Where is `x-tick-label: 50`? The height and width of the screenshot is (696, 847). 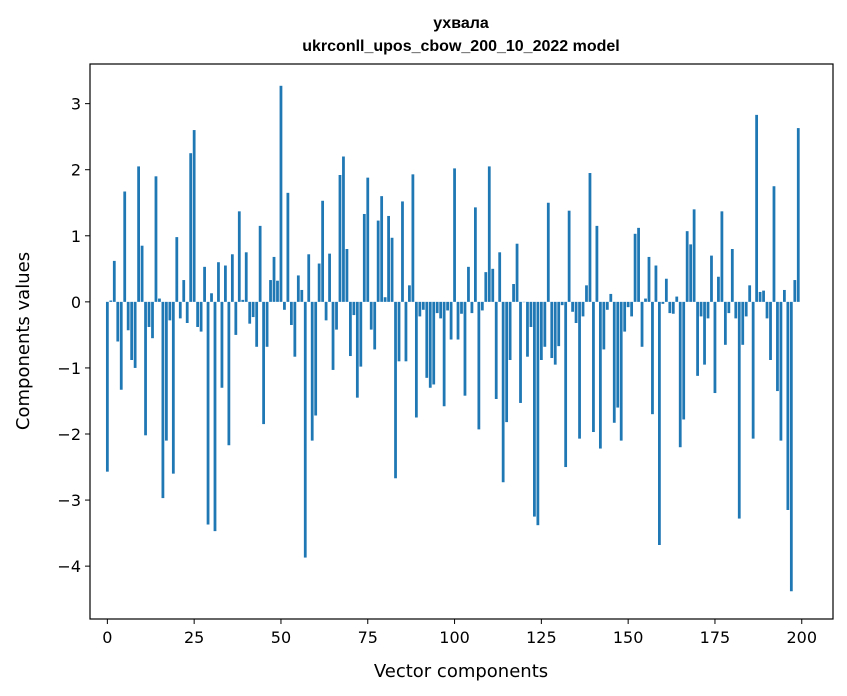 x-tick-label: 50 is located at coordinates (281, 637).